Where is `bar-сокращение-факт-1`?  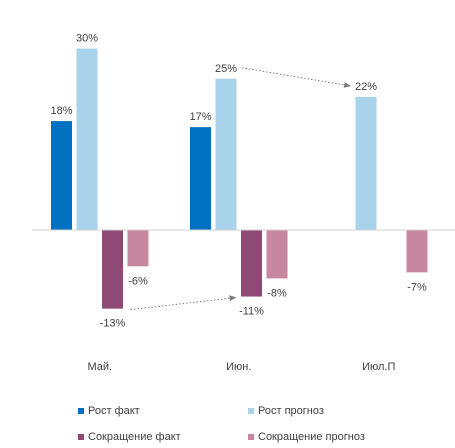 bar-сокращение-факт-1 is located at coordinates (251, 263).